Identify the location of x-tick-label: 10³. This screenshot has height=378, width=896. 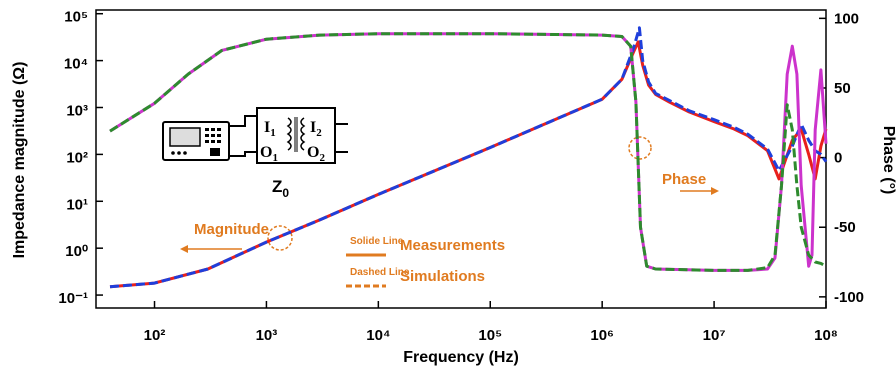
(267, 335).